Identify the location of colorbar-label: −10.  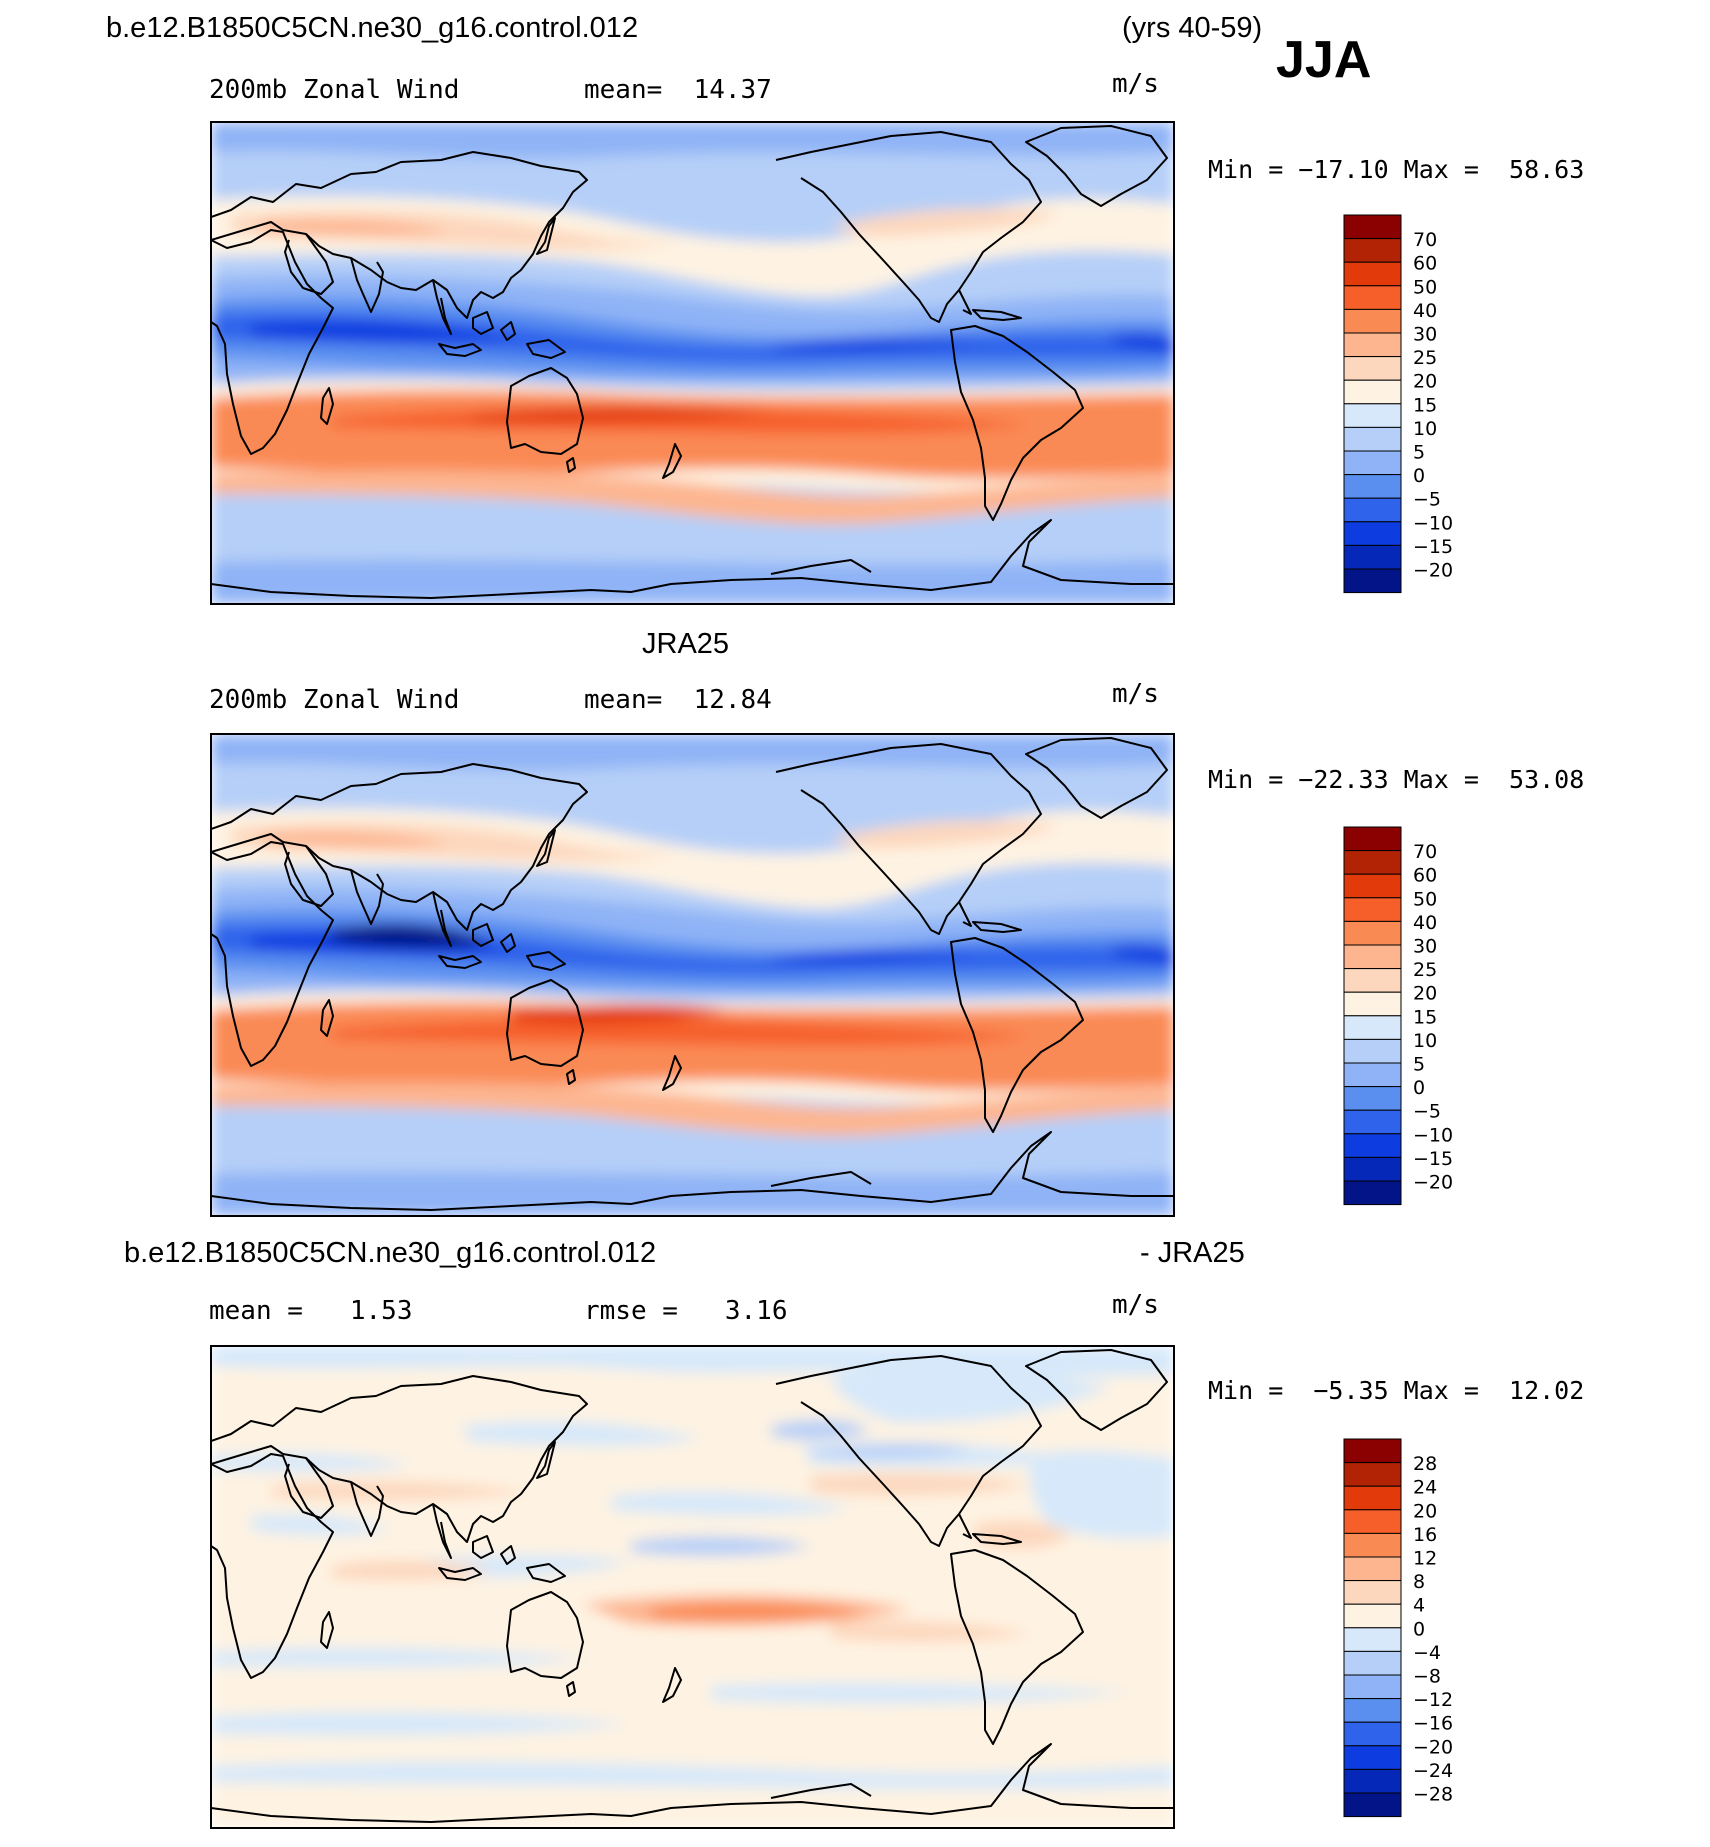
(1433, 523).